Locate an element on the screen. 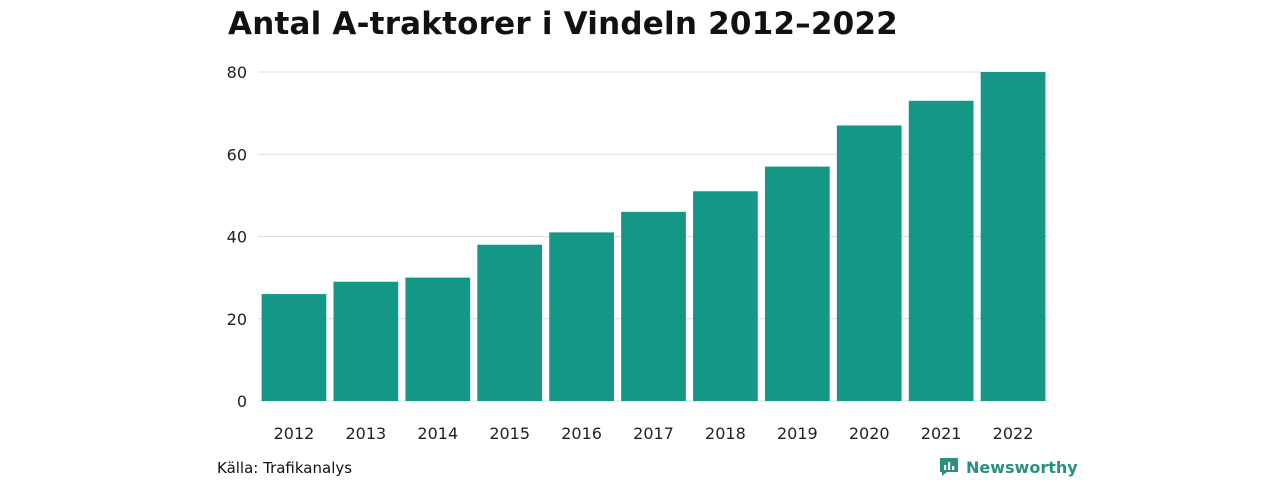  x-tick-label: 2022 is located at coordinates (1013, 433).